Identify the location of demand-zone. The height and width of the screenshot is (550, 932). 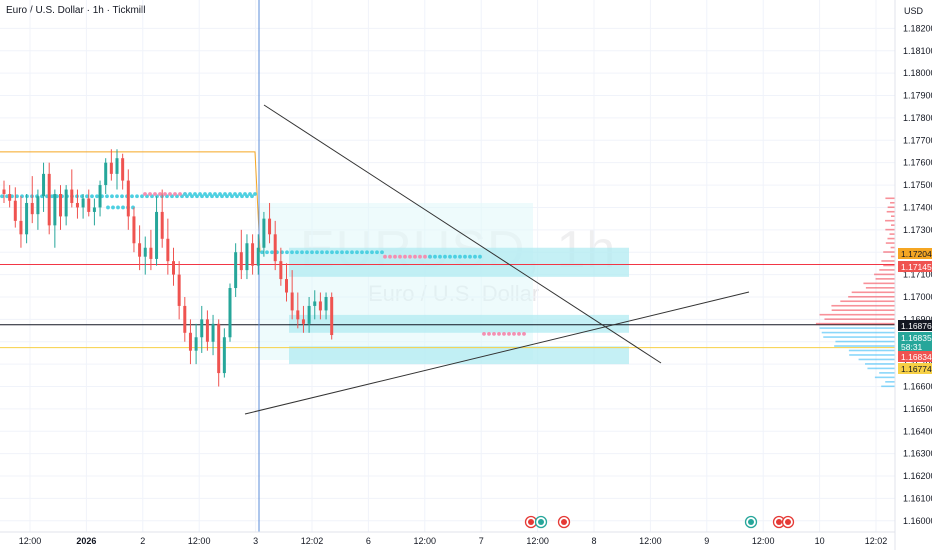
(459, 355).